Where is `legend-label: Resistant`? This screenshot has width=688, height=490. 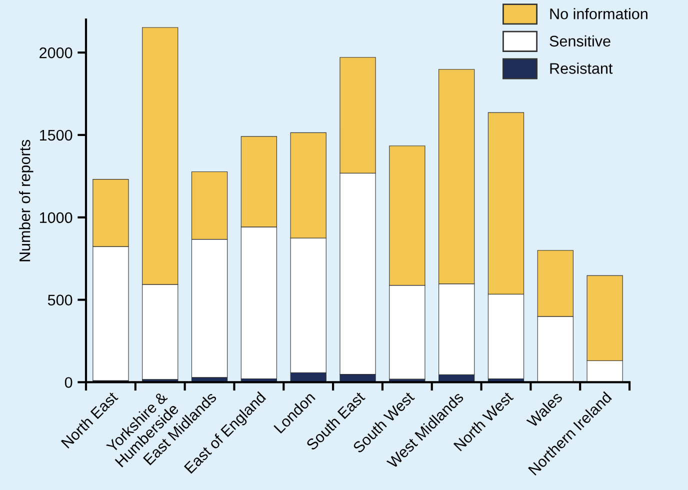
legend-label: Resistant is located at coordinates (581, 68).